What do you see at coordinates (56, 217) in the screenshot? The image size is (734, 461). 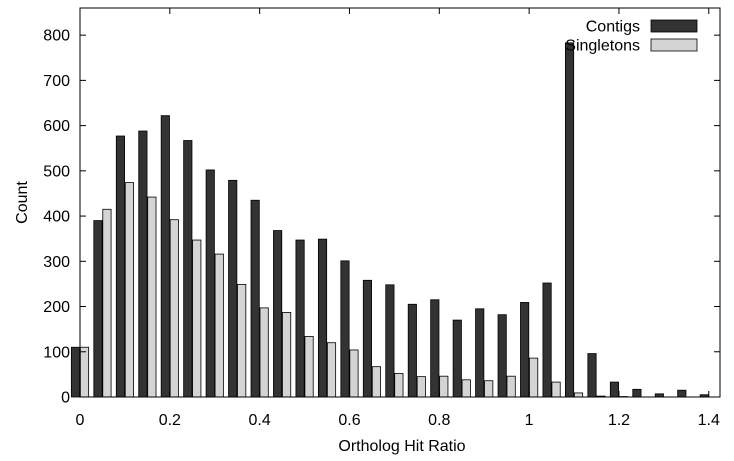 I see `y-tick-label: 400` at bounding box center [56, 217].